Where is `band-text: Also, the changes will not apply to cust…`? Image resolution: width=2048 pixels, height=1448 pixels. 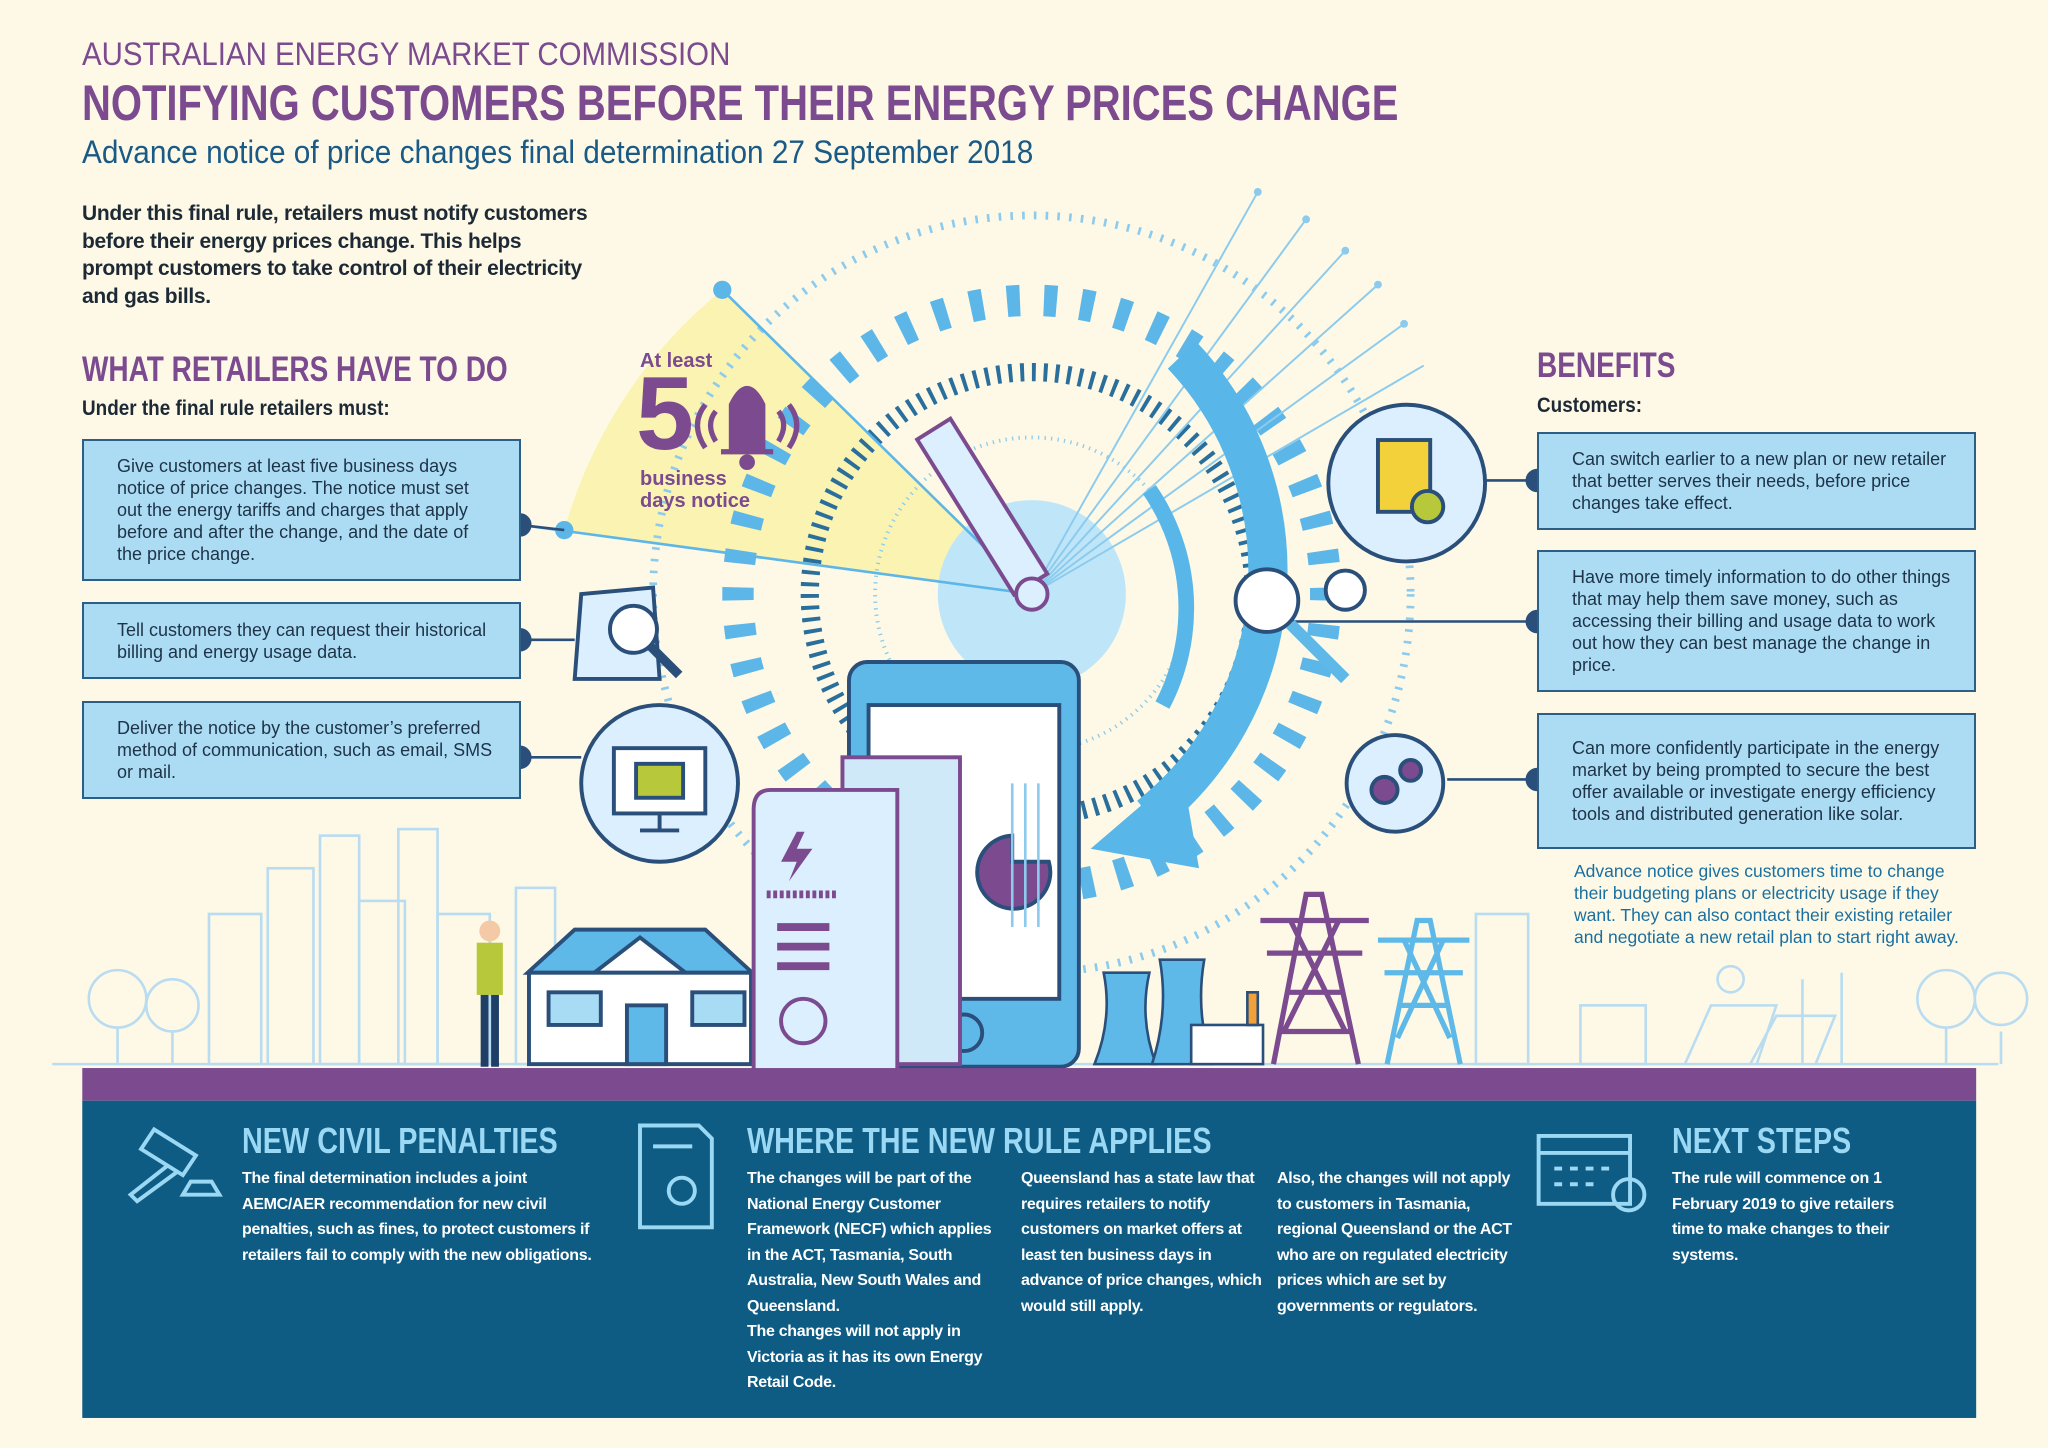
band-text: Also, the changes will not apply to cust… is located at coordinates (1394, 1242).